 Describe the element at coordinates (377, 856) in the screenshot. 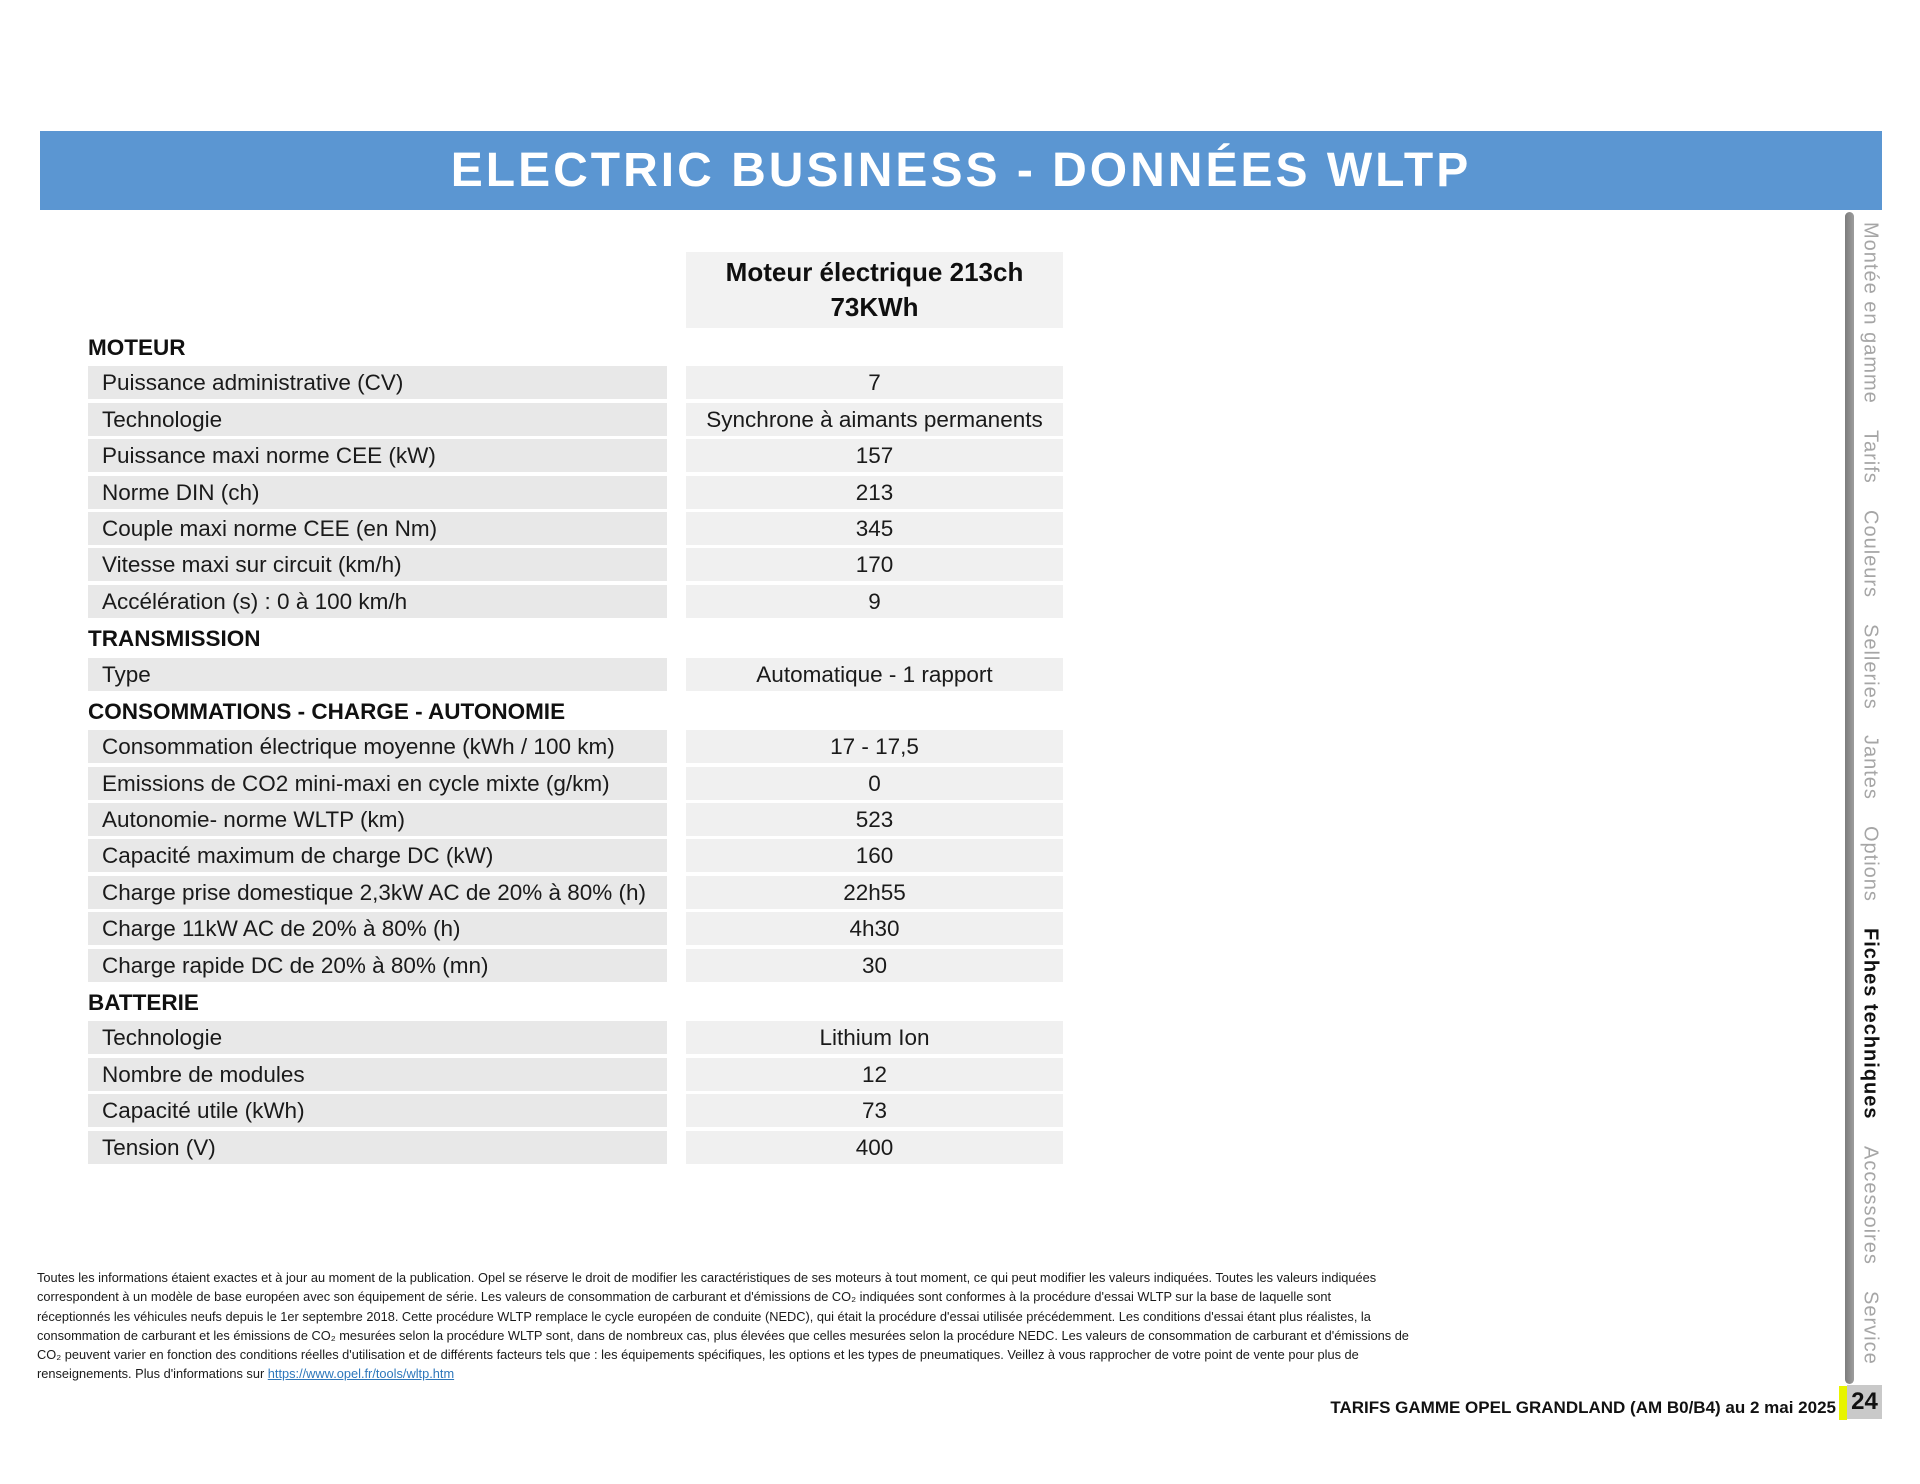

I see `spec-row-label: Capacité maximum de charge DC (kW)` at that location.